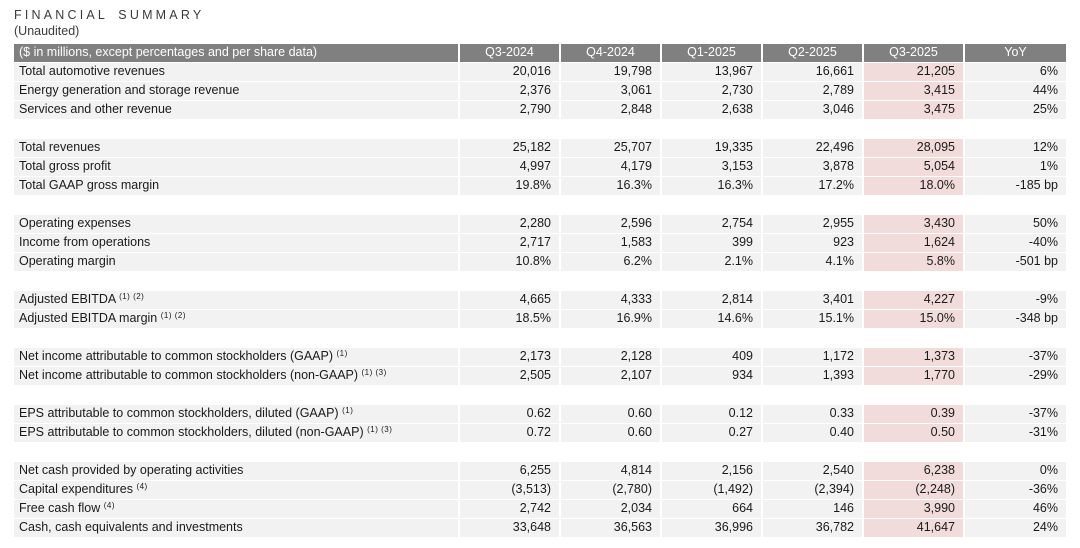 The width and height of the screenshot is (1080, 548). What do you see at coordinates (611, 243) in the screenshot?
I see `value-cell-q4-2024: 1,583` at bounding box center [611, 243].